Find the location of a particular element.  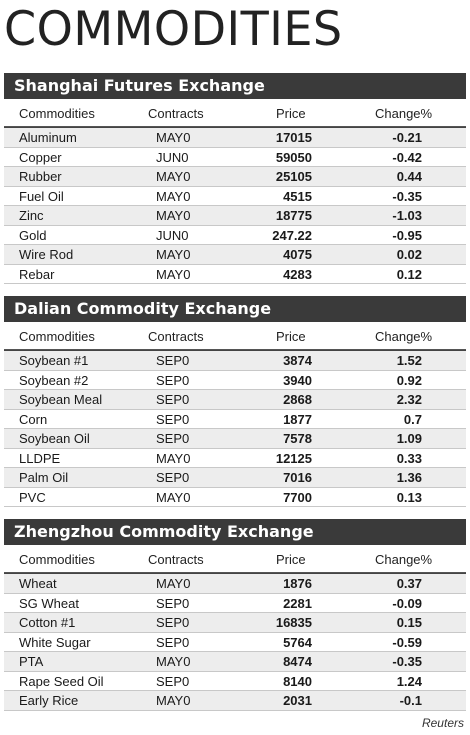

commodity-cell: Wire Rod is located at coordinates (46, 254).